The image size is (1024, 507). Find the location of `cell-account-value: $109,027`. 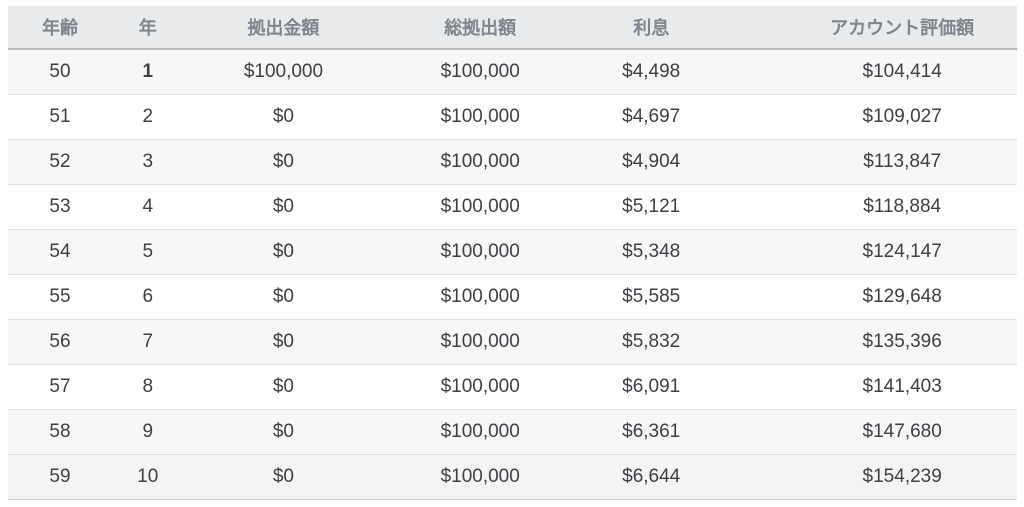

cell-account-value: $109,027 is located at coordinates (871, 117).